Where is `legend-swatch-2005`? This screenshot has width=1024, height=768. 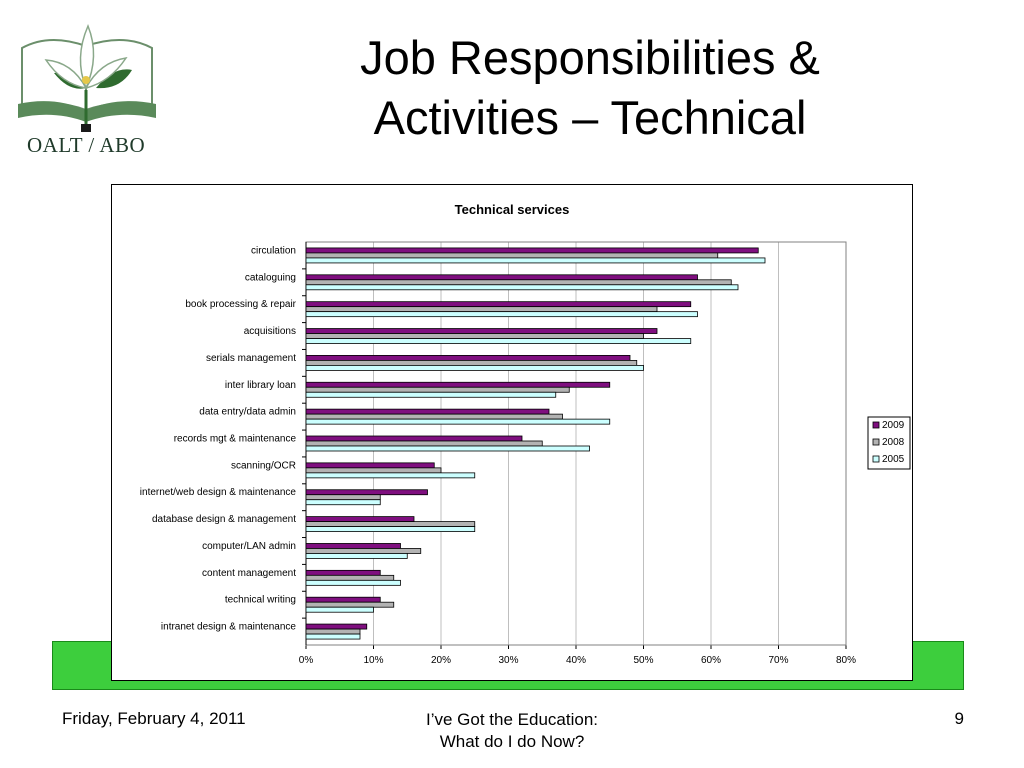
legend-swatch-2005 is located at coordinates (876, 459).